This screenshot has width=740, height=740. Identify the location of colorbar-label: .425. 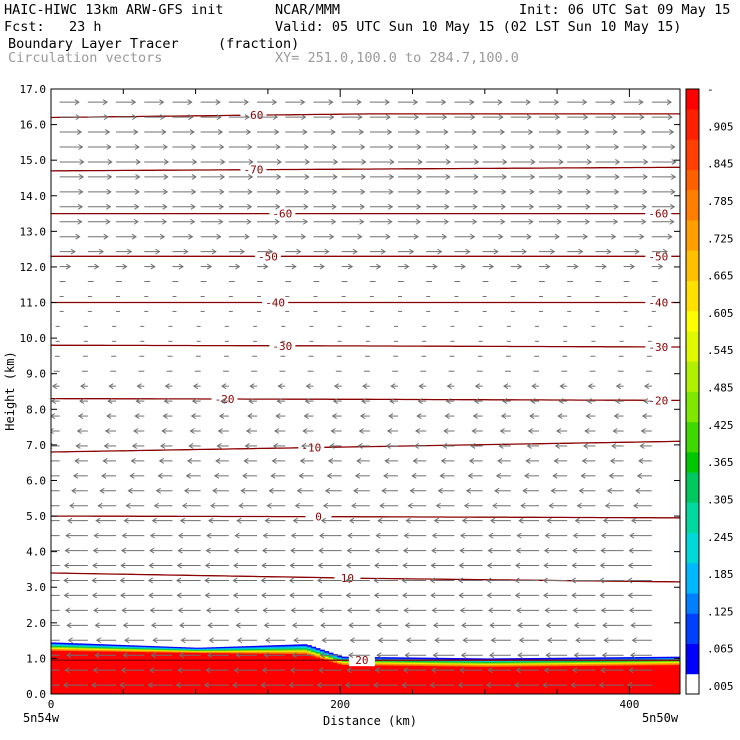
(720, 425).